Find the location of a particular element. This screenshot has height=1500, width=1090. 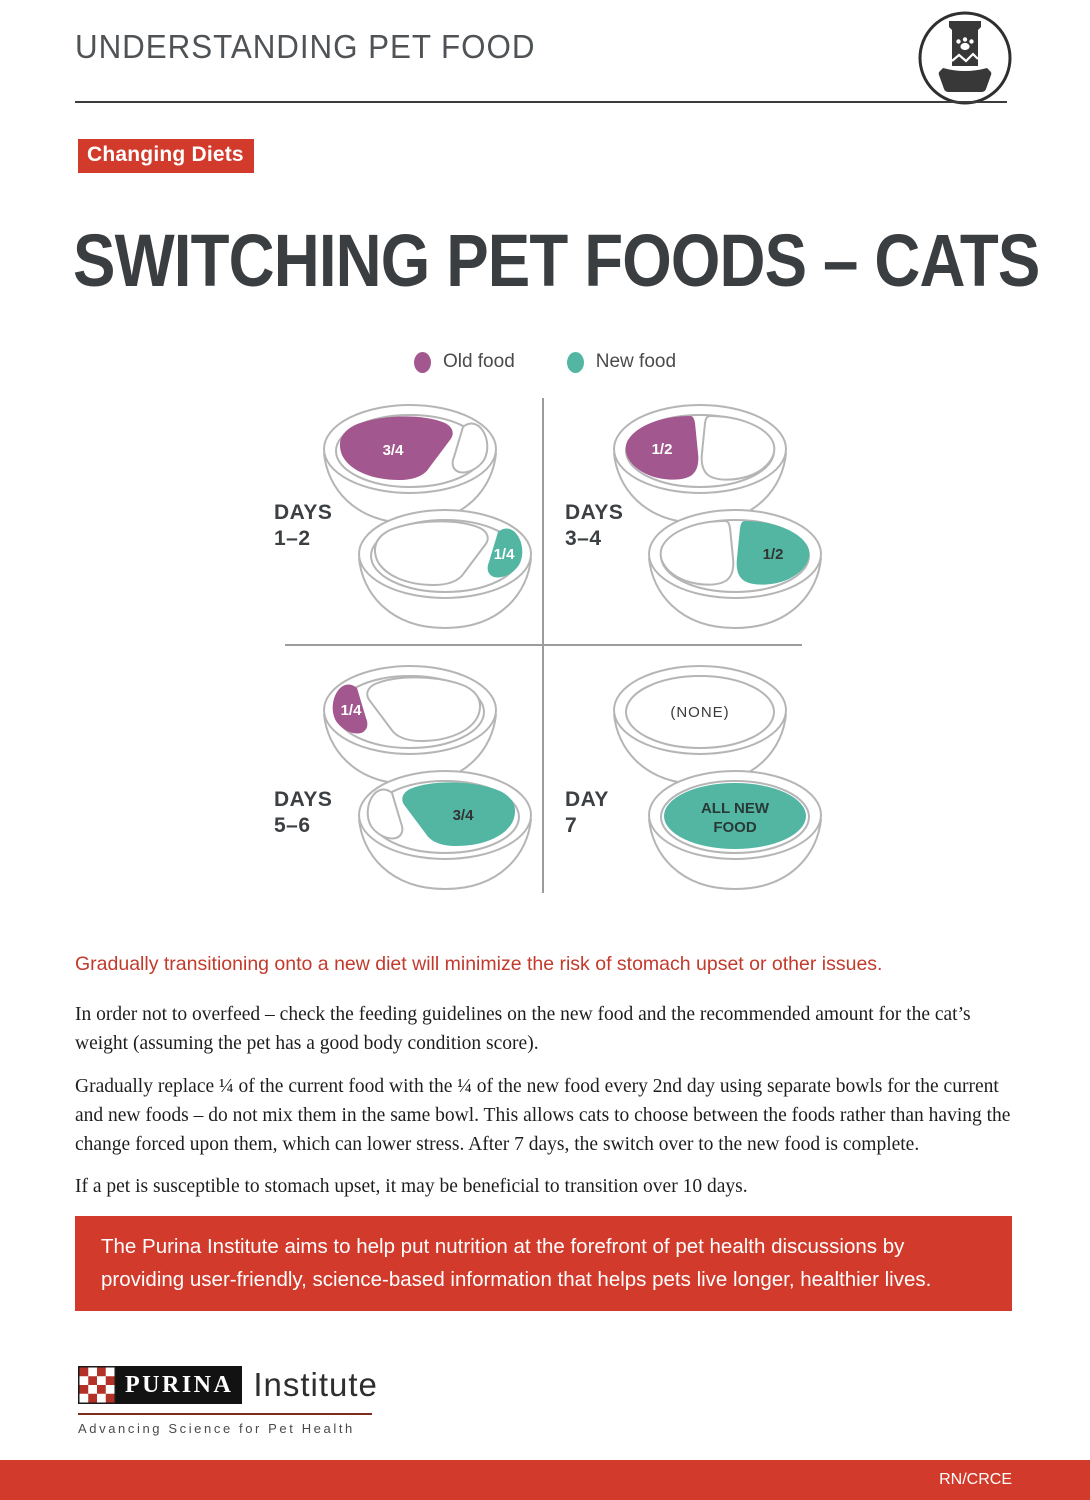

quadrant-days-1-2: DAYS 1–2 3/4 1/4 is located at coordinates (401, 518).